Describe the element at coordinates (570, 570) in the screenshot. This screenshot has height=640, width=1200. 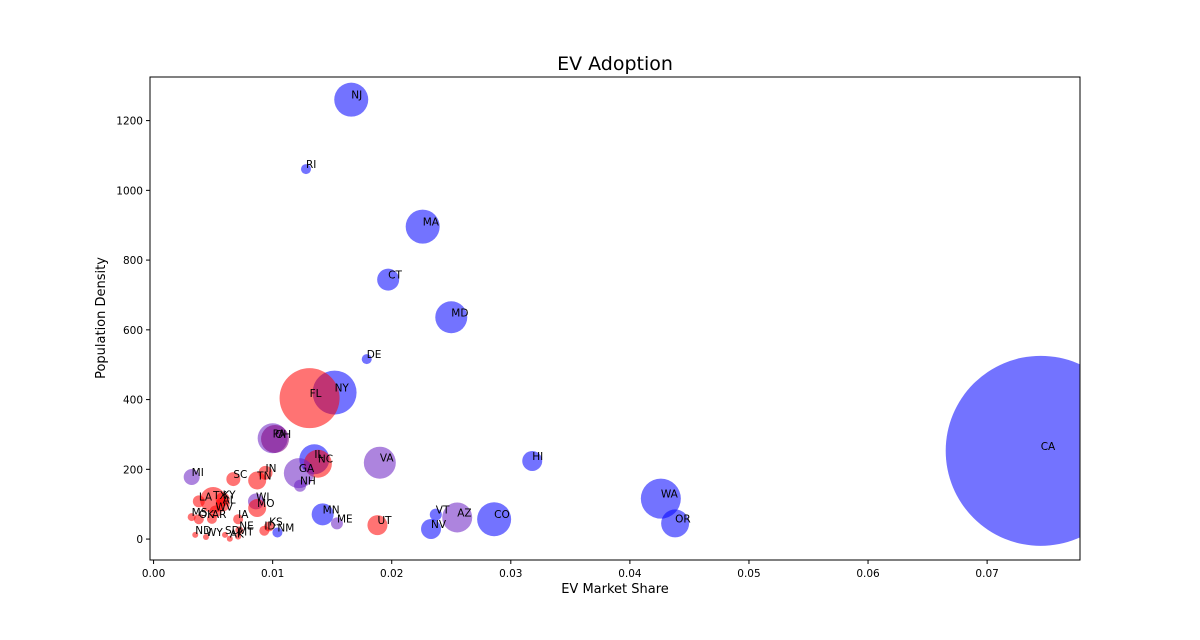
I see `x-axis-ticks: 0.00 0.01 0.02 0.03 0.04 0.05 0.06 0.07` at that location.